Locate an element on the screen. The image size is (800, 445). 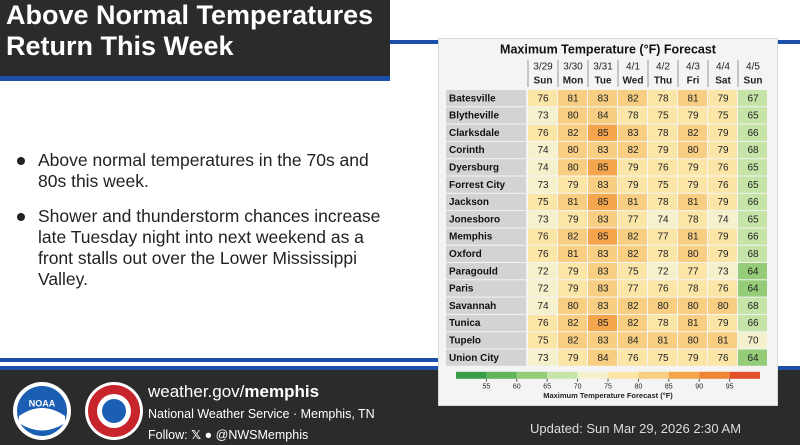
city-name: Union City is located at coordinates (474, 358).